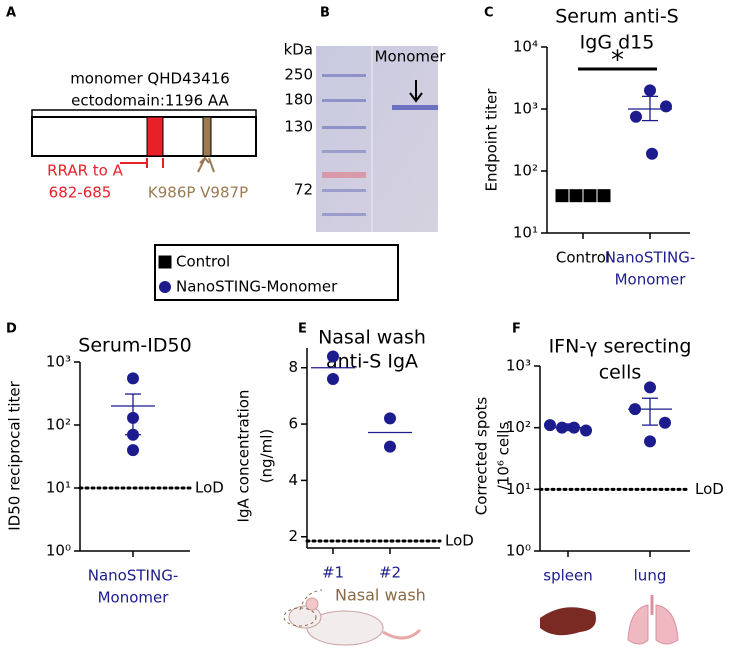 The width and height of the screenshot is (736, 658). What do you see at coordinates (293, 536) in the screenshot?
I see `y-tick-label: 2` at bounding box center [293, 536].